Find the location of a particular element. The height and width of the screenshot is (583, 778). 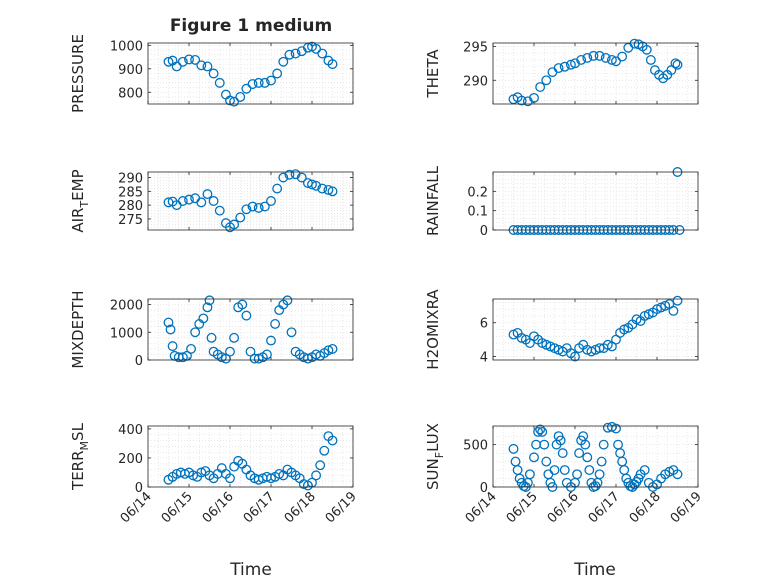

subplot-rainfall: 0 0.1 0.2 RAINFALL is located at coordinates (561, 202).